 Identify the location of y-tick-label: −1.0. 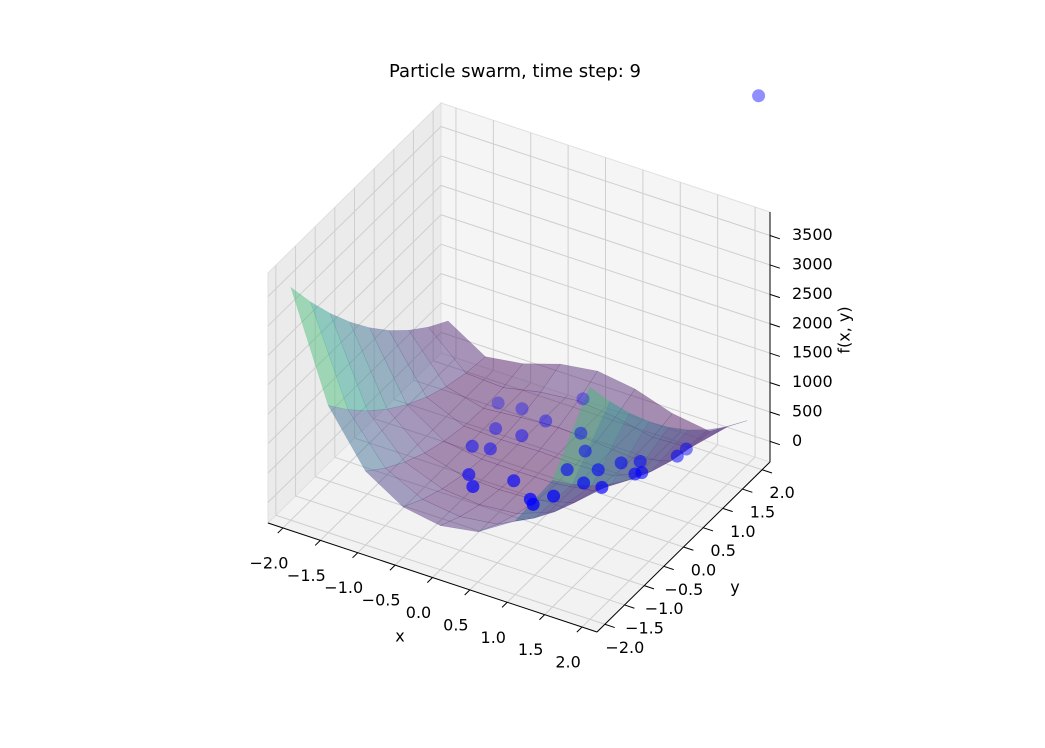
(664, 608).